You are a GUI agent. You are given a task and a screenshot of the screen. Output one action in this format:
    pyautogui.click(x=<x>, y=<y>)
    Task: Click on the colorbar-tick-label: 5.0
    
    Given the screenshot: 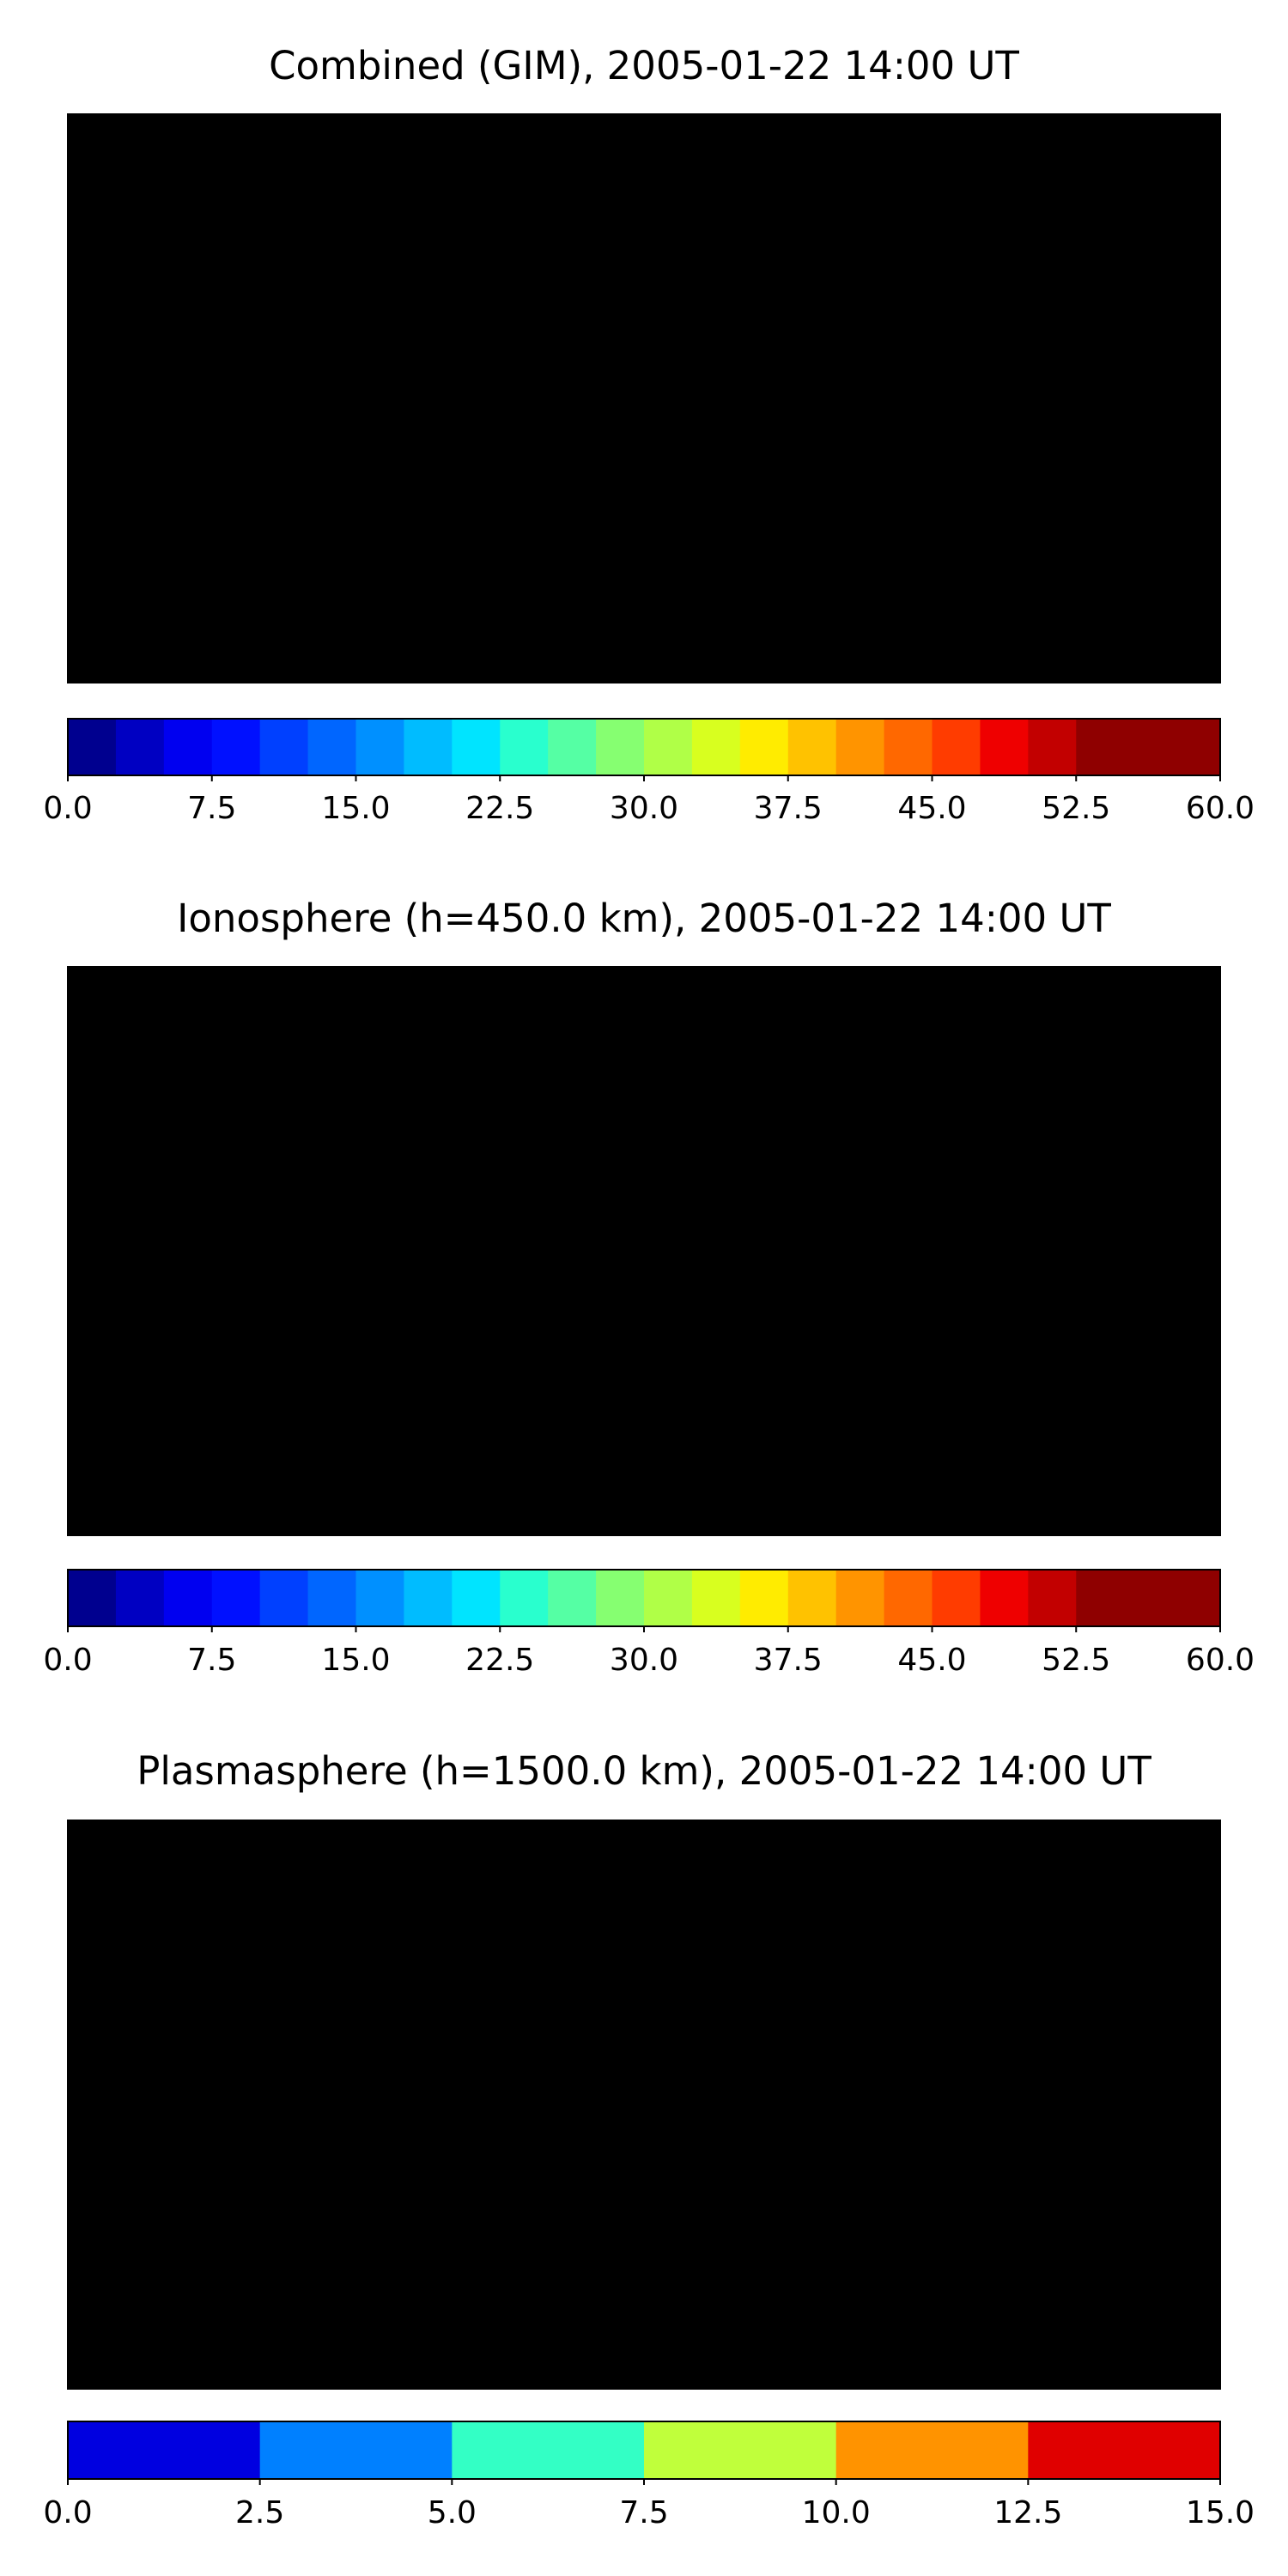 What is the action you would take?
    pyautogui.click(x=452, y=2513)
    